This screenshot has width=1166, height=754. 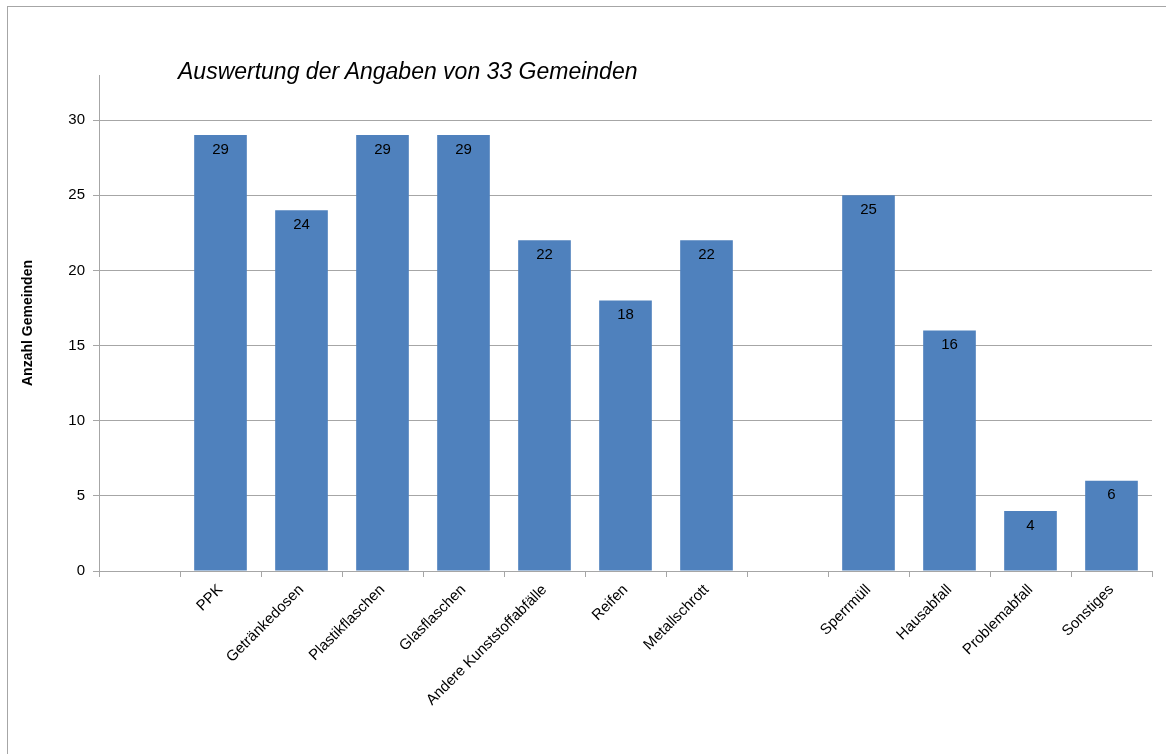 What do you see at coordinates (625, 314) in the screenshot?
I see `data-label: 18` at bounding box center [625, 314].